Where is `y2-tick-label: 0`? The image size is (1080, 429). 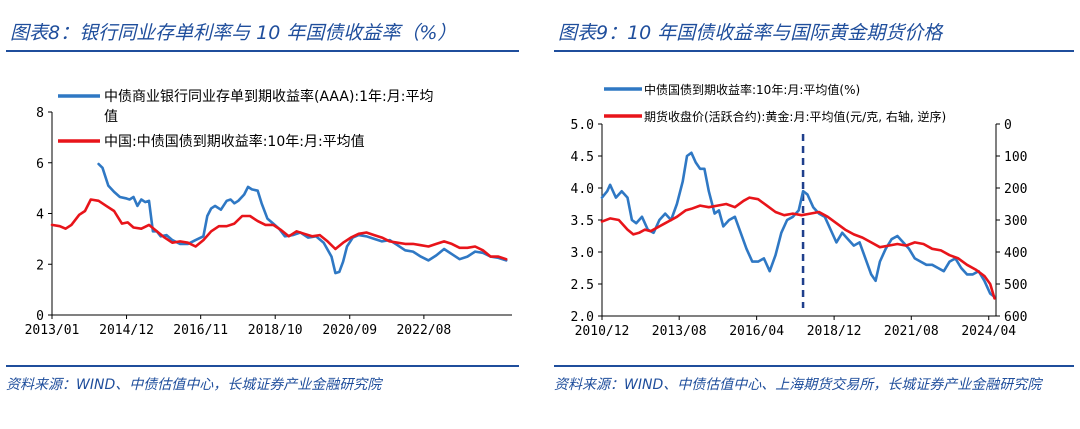
y2-tick-label: 0 is located at coordinates (1008, 125).